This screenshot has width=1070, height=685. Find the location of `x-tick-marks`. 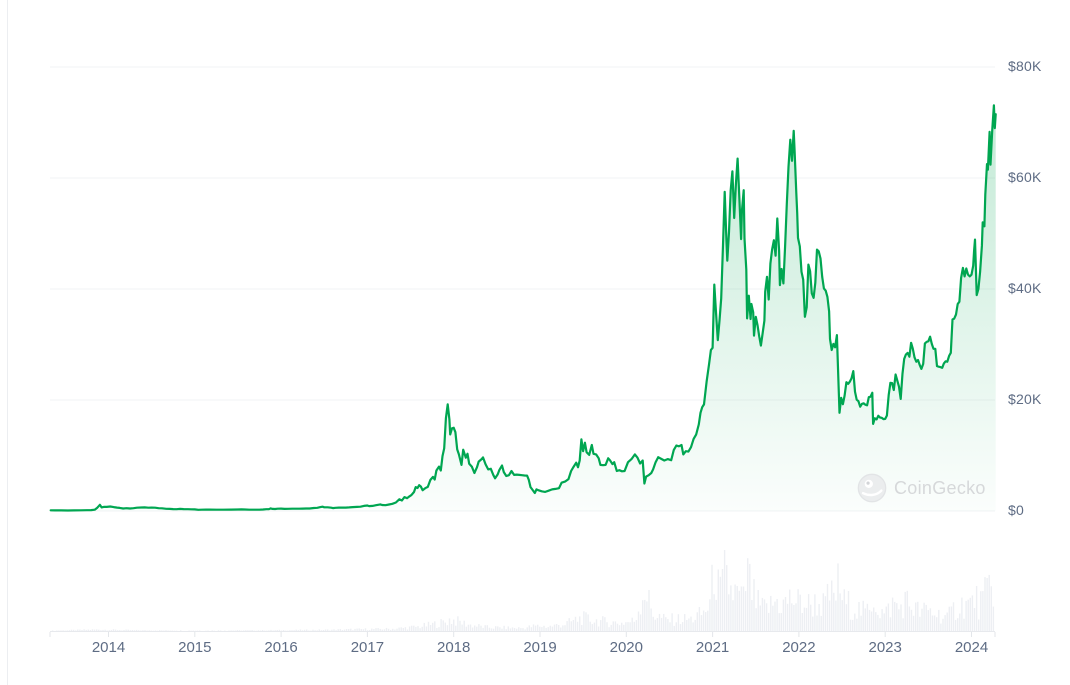

x-tick-marks is located at coordinates (522, 634).